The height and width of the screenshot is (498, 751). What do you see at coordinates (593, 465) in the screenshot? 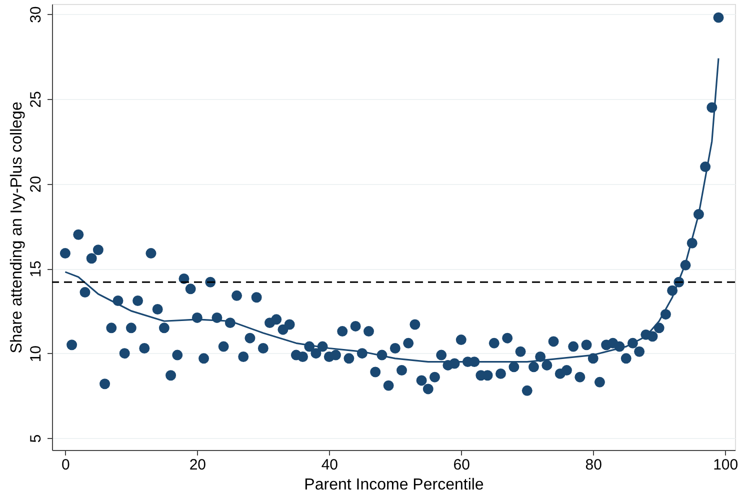
I see `x-tick-label: 80` at bounding box center [593, 465].